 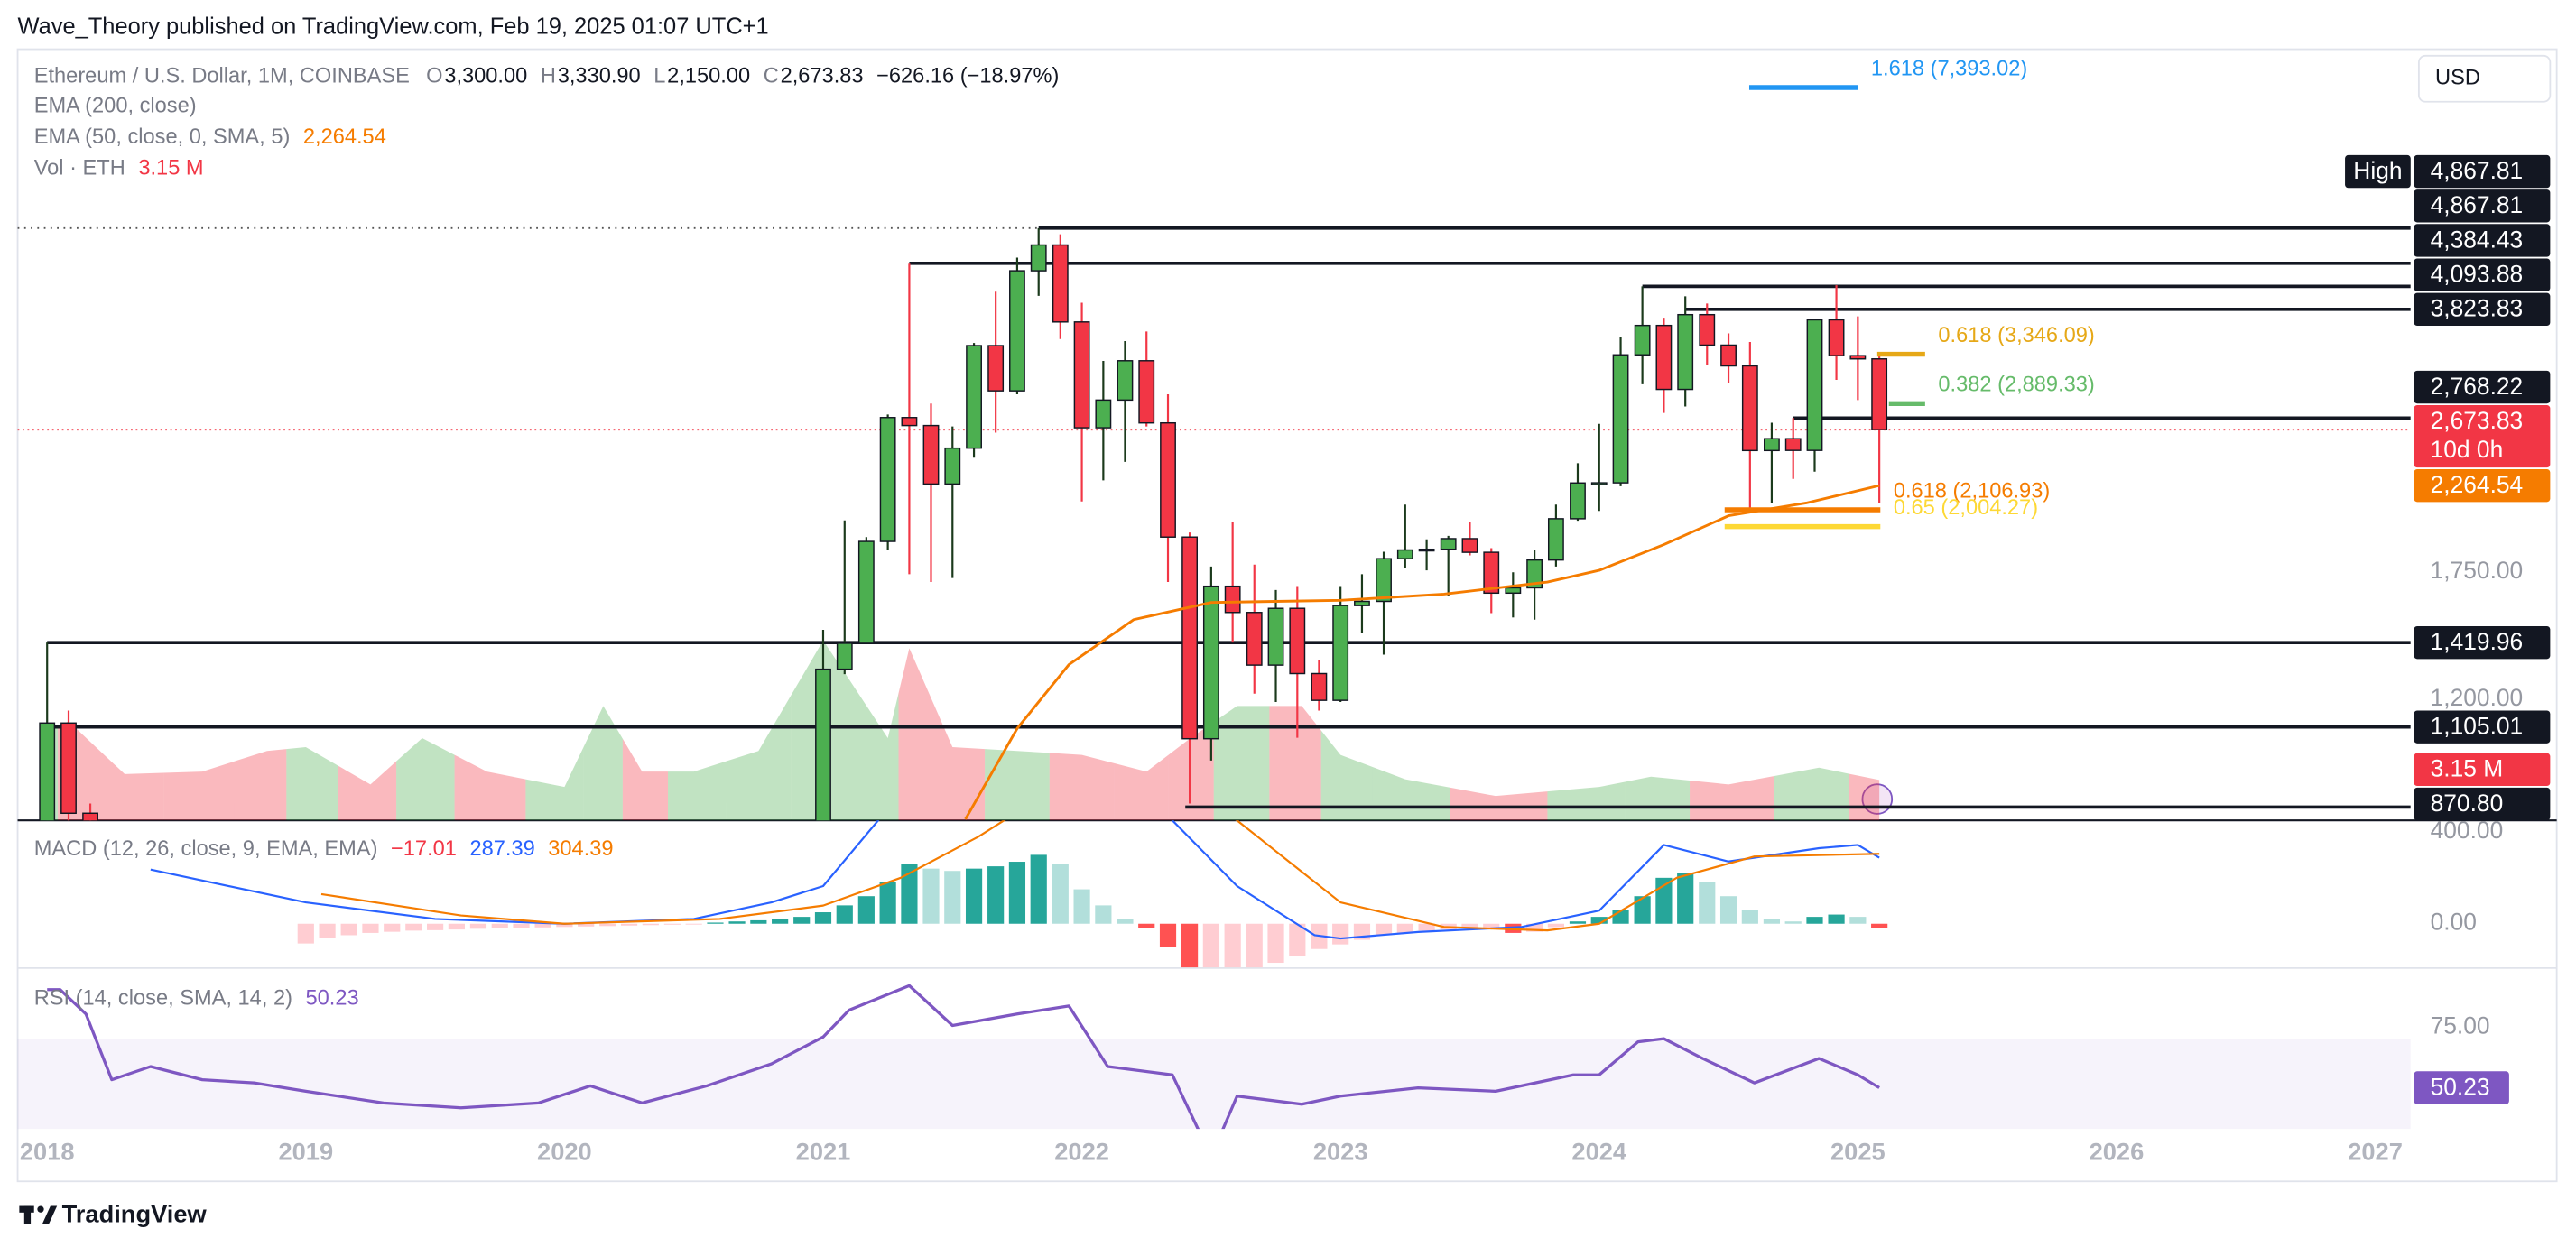 What do you see at coordinates (2477, 204) in the screenshot?
I see `axis-label: 4,867.81` at bounding box center [2477, 204].